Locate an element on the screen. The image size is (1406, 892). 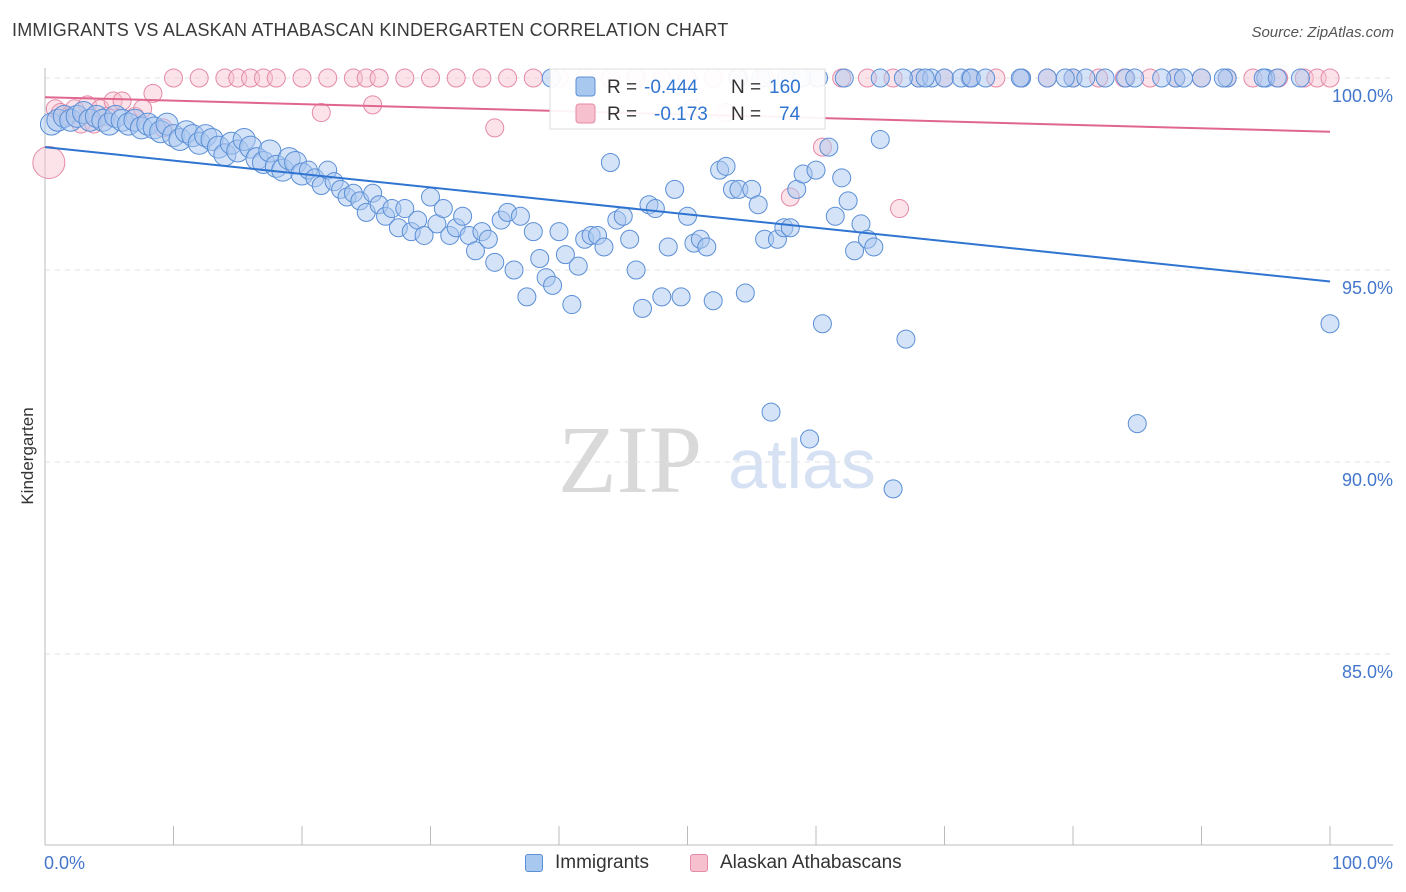
series-legend: Immigrants Alaskan Athabascans is located at coordinates (703, 866).